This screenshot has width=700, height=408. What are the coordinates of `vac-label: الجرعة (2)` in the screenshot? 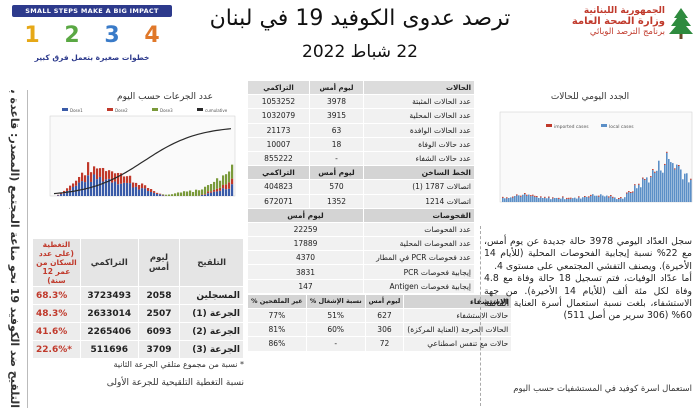 It's located at (211, 331).